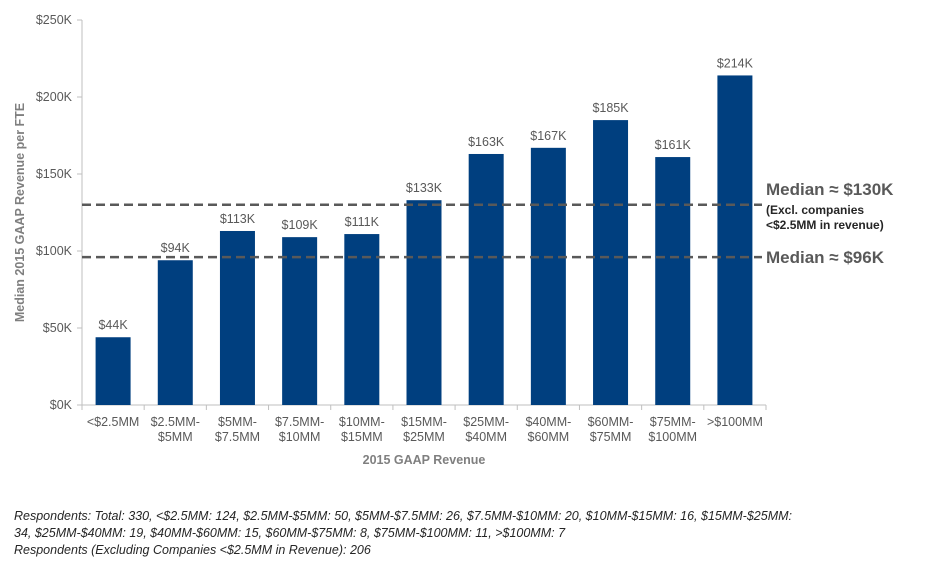 The width and height of the screenshot is (936, 572). I want to click on x-tick-label-line: >$100MM, so click(735, 422).